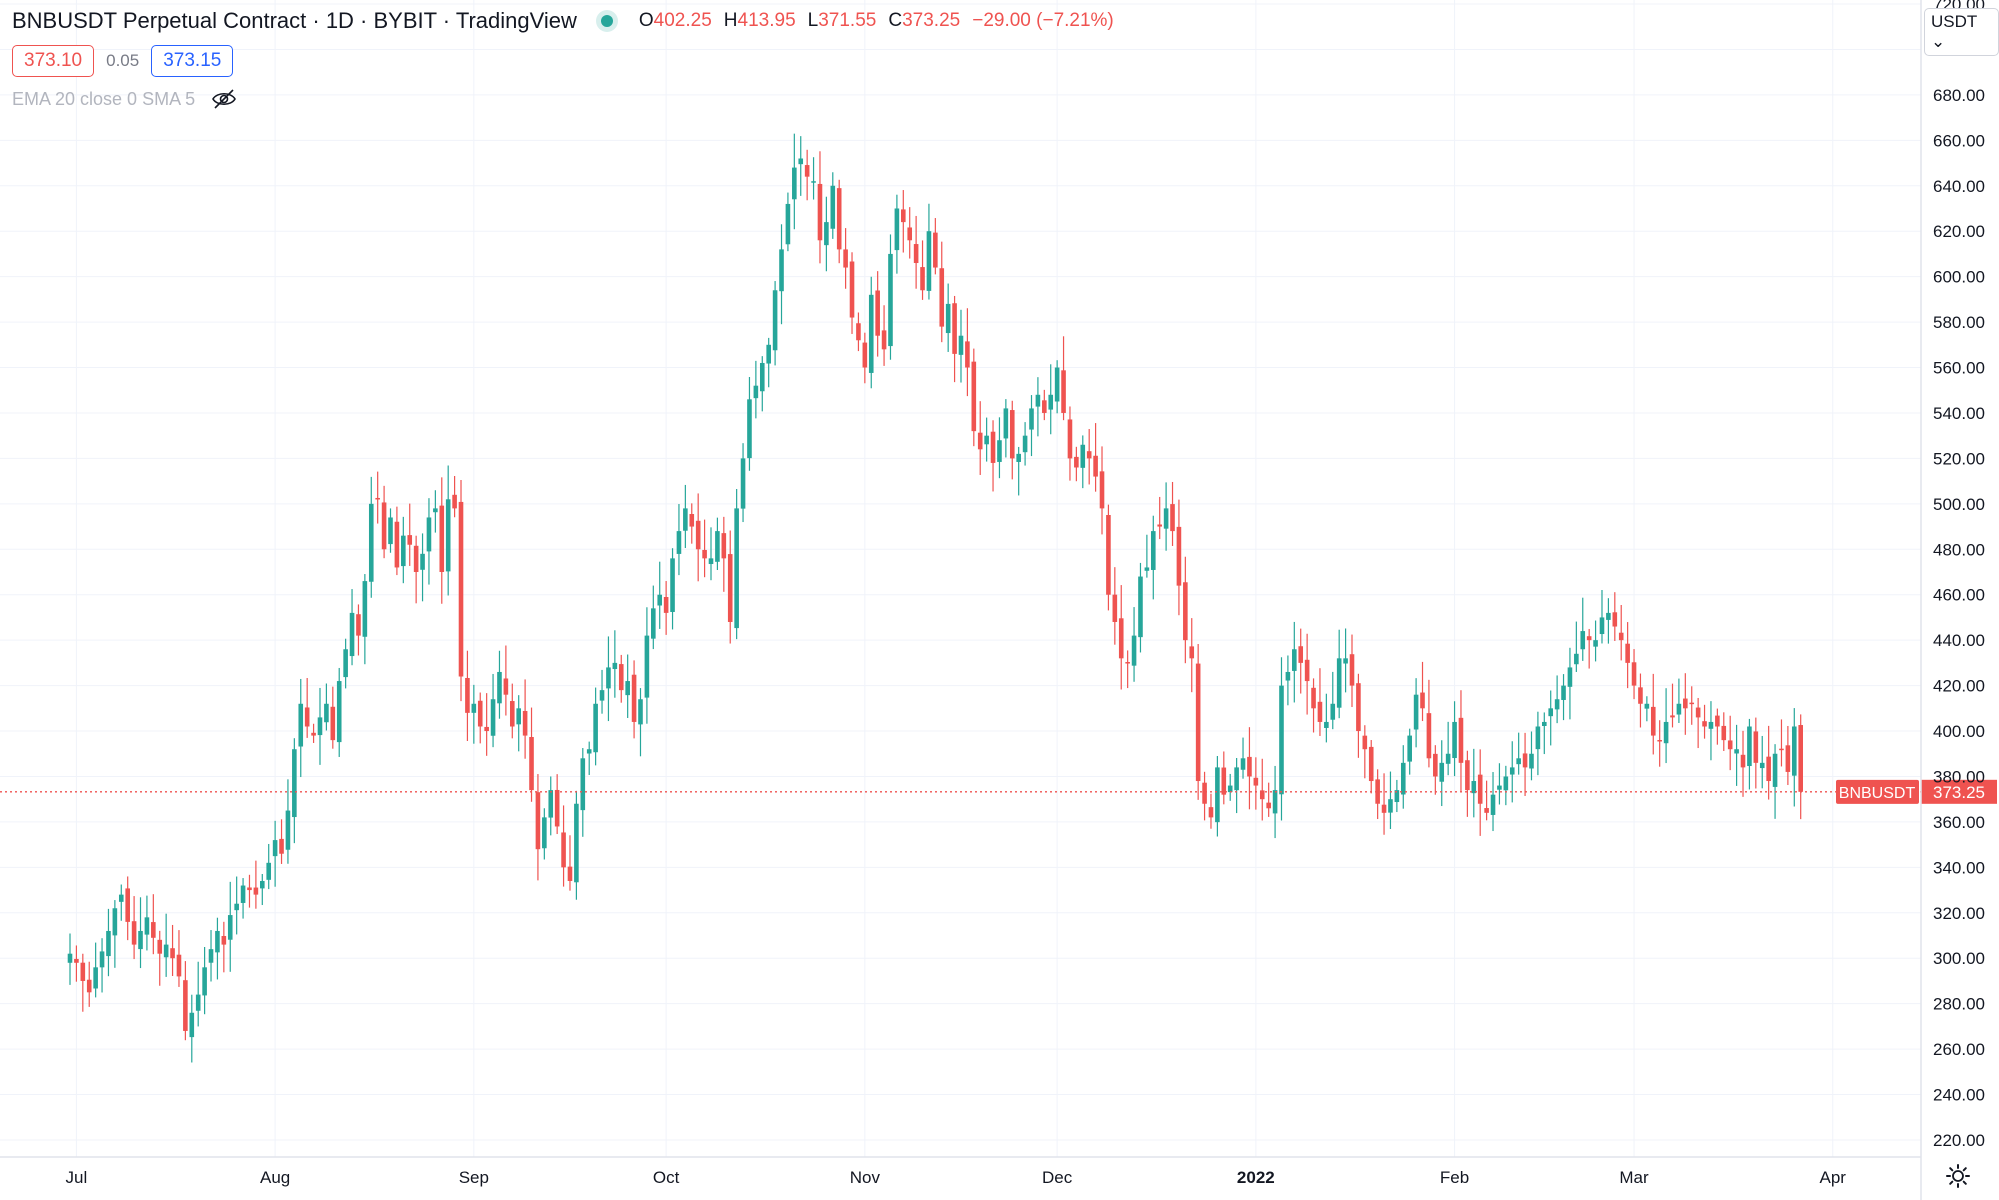  I want to click on y-tick-label: 400.00, so click(1959, 731).